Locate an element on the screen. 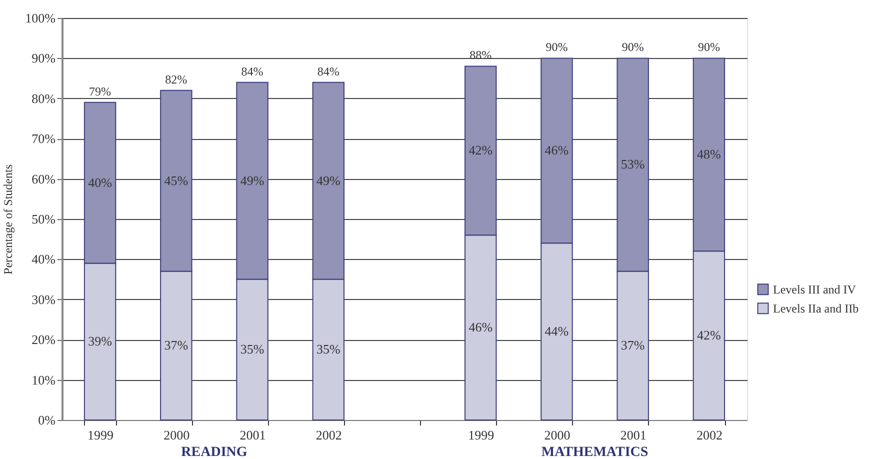 The width and height of the screenshot is (883, 459). data-label: 39% is located at coordinates (100, 341).